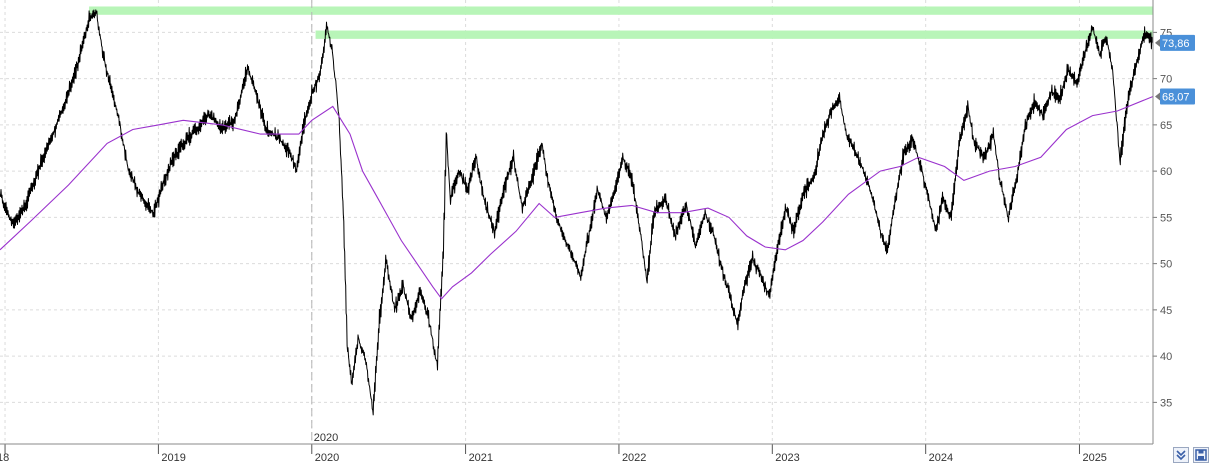 The image size is (1213, 472). I want to click on save-disk-icon, so click(1201, 455).